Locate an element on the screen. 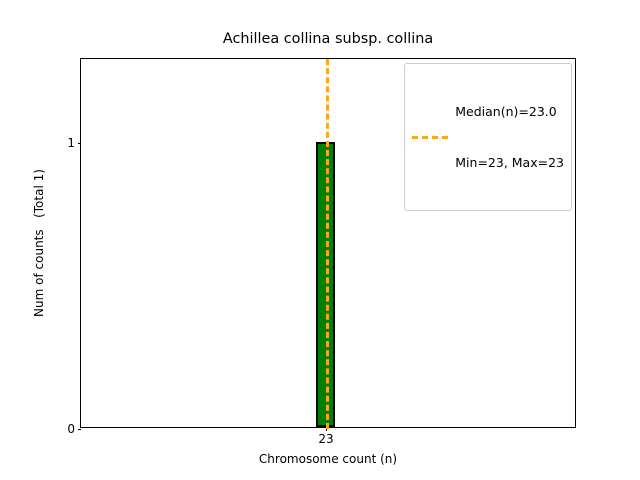 The width and height of the screenshot is (640, 480). median-line is located at coordinates (327, 244).